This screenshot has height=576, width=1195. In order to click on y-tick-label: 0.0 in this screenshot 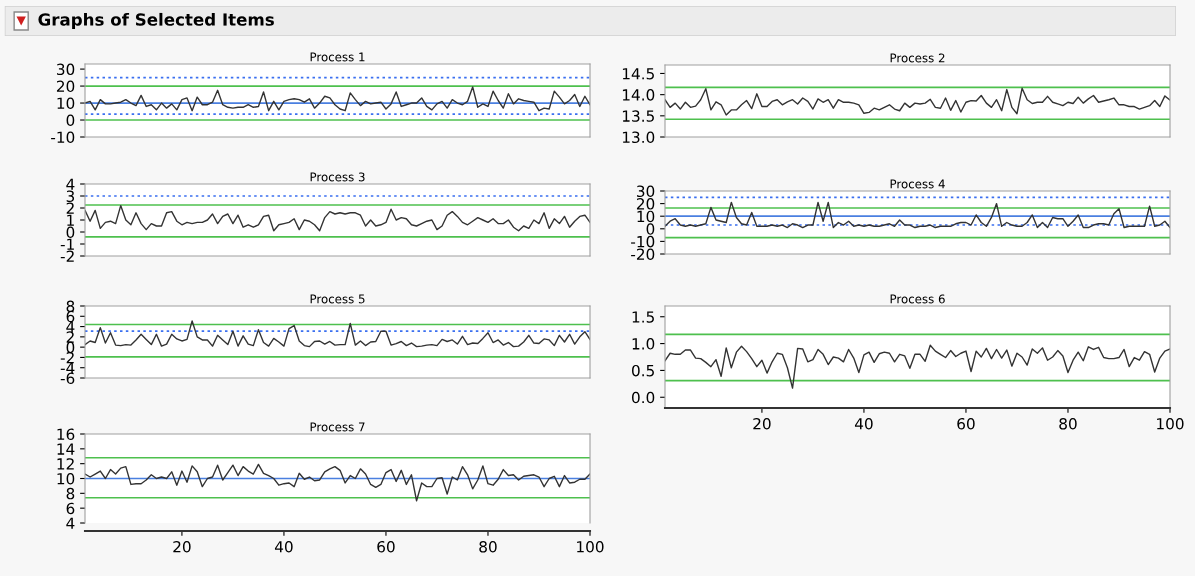, I will do `click(643, 397)`.